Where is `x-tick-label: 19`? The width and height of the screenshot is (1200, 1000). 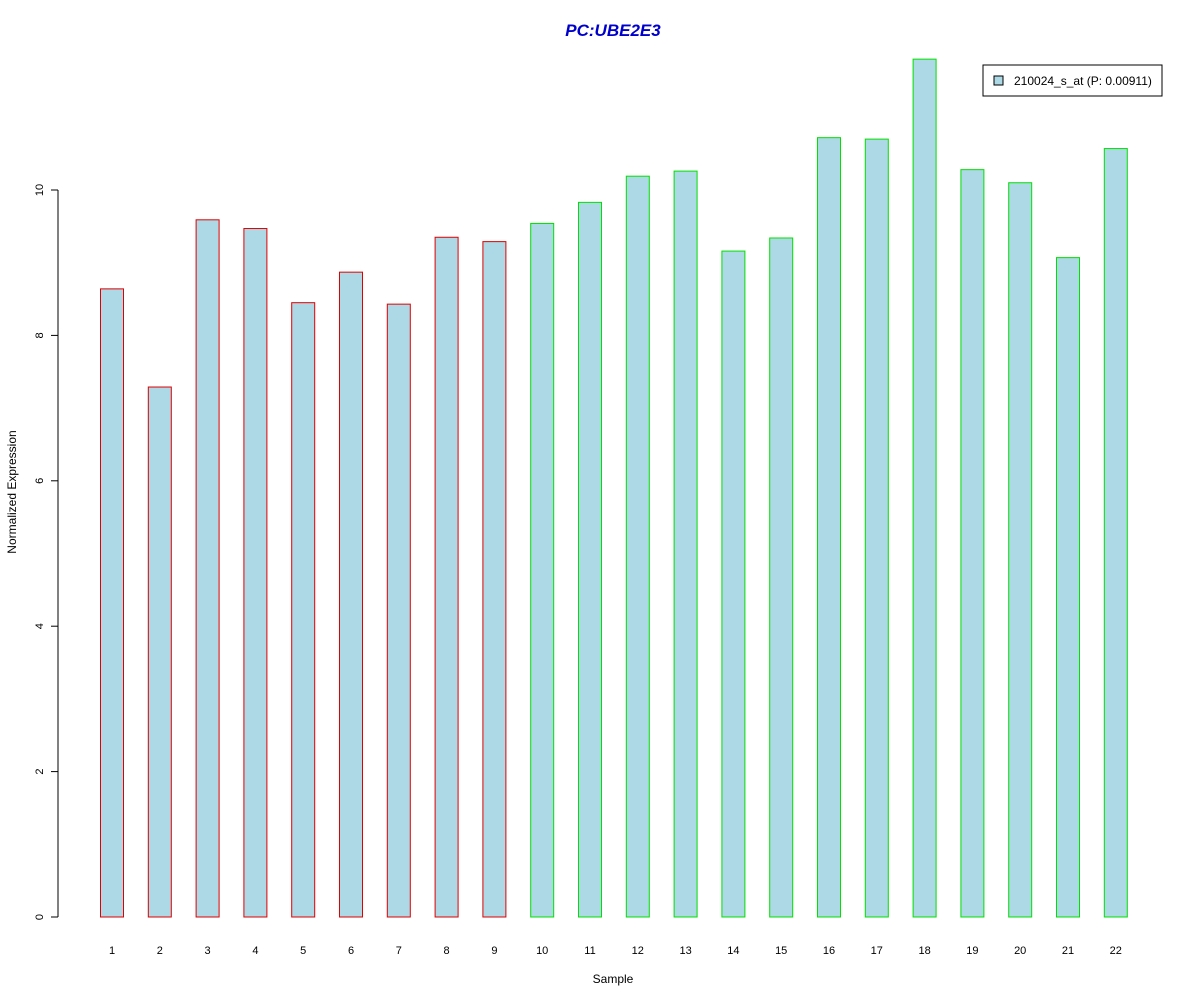 x-tick-label: 19 is located at coordinates (972, 951).